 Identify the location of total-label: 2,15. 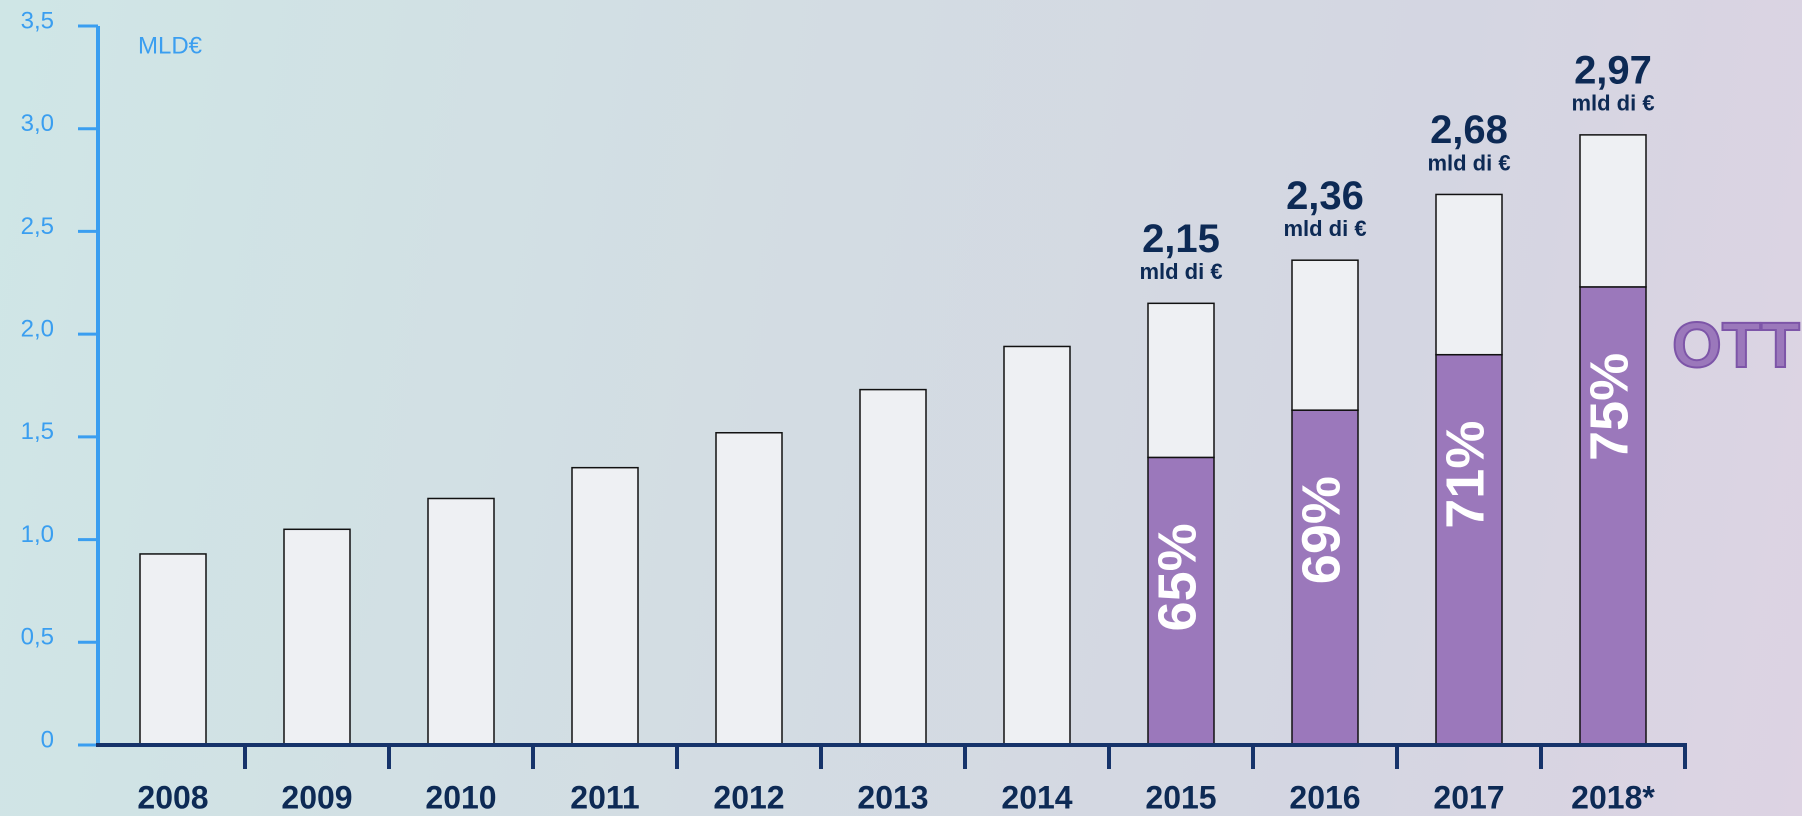
(1181, 239).